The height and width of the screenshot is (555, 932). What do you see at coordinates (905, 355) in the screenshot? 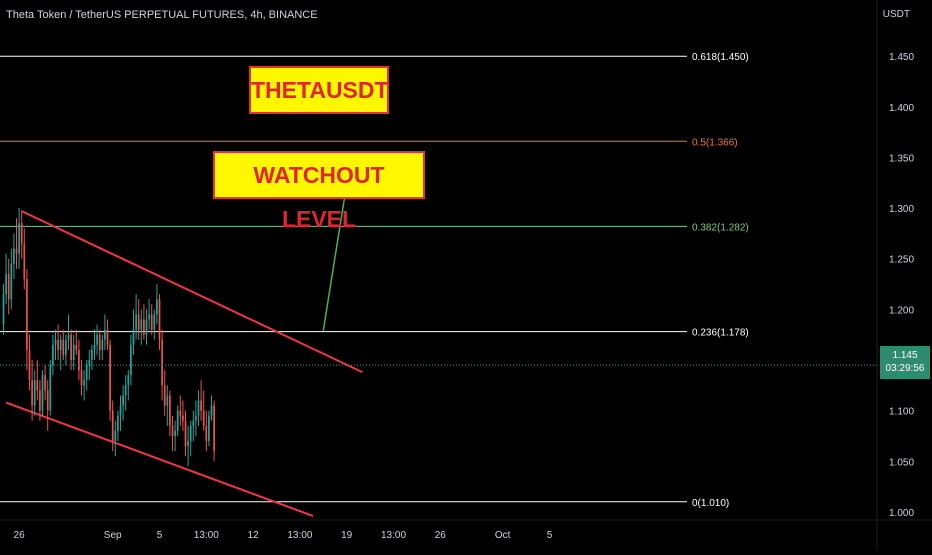
I see `current-price-label: 1.145` at bounding box center [905, 355].